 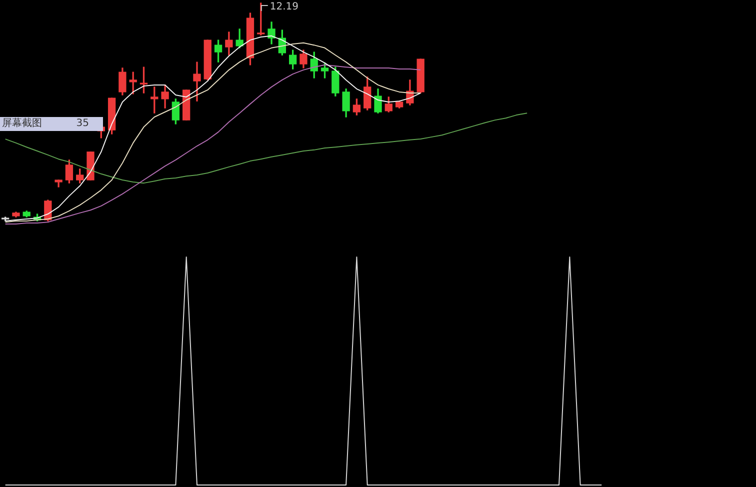 What do you see at coordinates (284, 7) in the screenshot?
I see `annotation: 12.19` at bounding box center [284, 7].